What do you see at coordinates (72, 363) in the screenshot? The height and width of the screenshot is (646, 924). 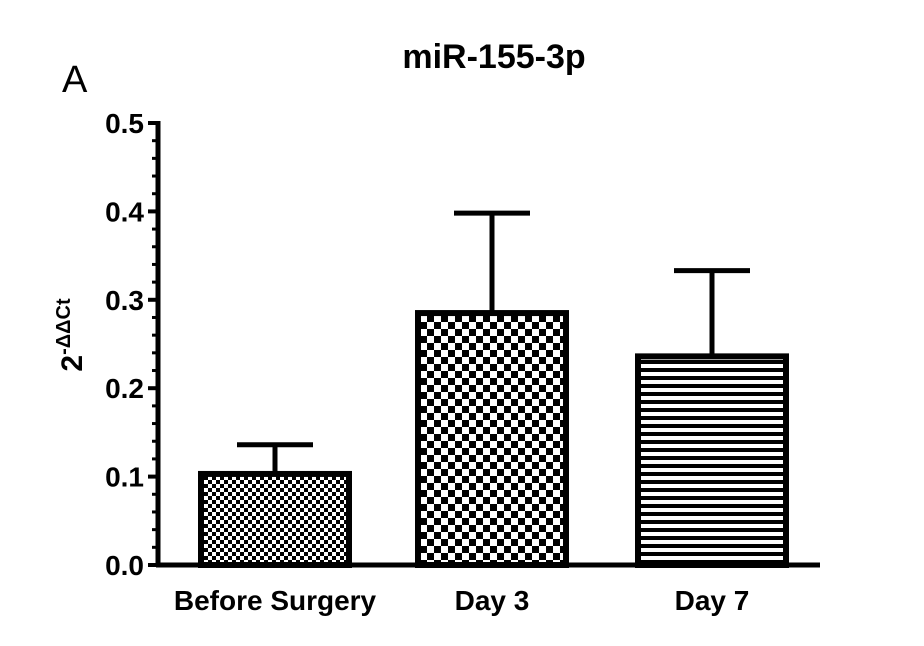 I see `y-axis-label-base: 2` at bounding box center [72, 363].